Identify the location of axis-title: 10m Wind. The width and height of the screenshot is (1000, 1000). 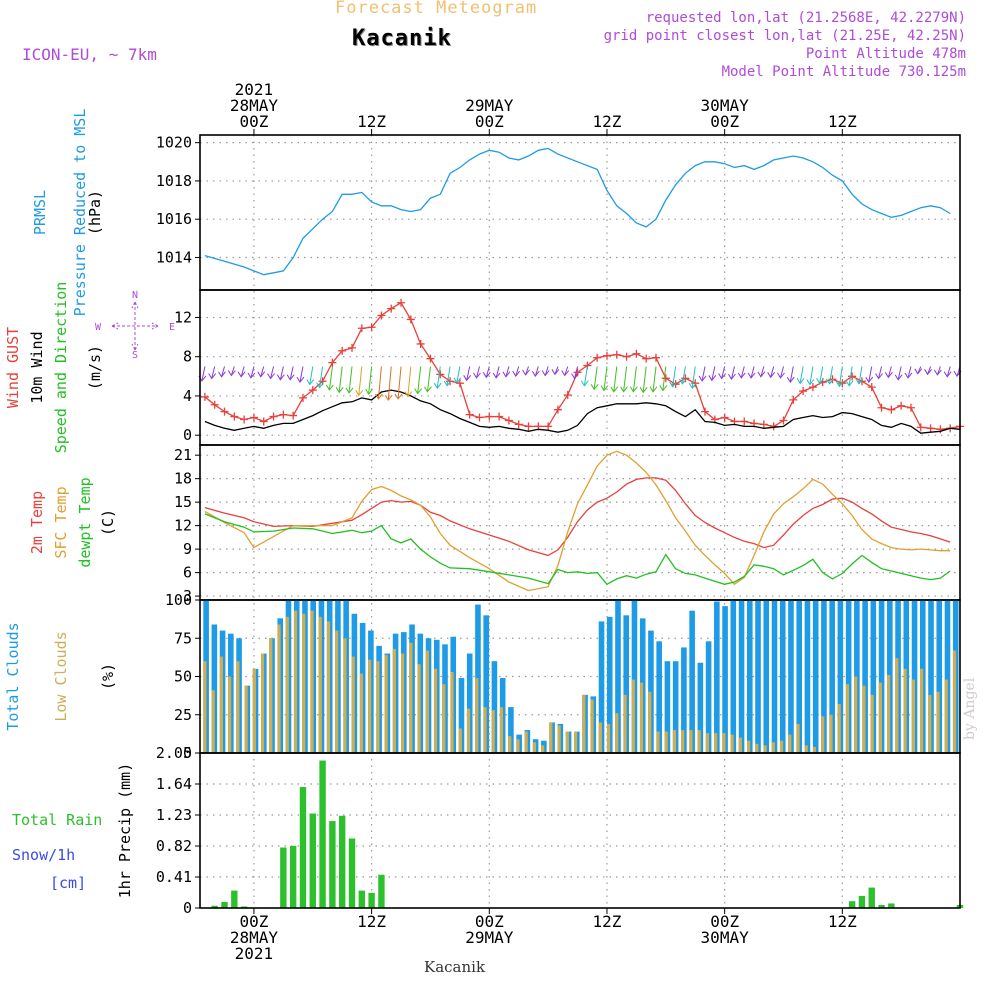
(37, 367).